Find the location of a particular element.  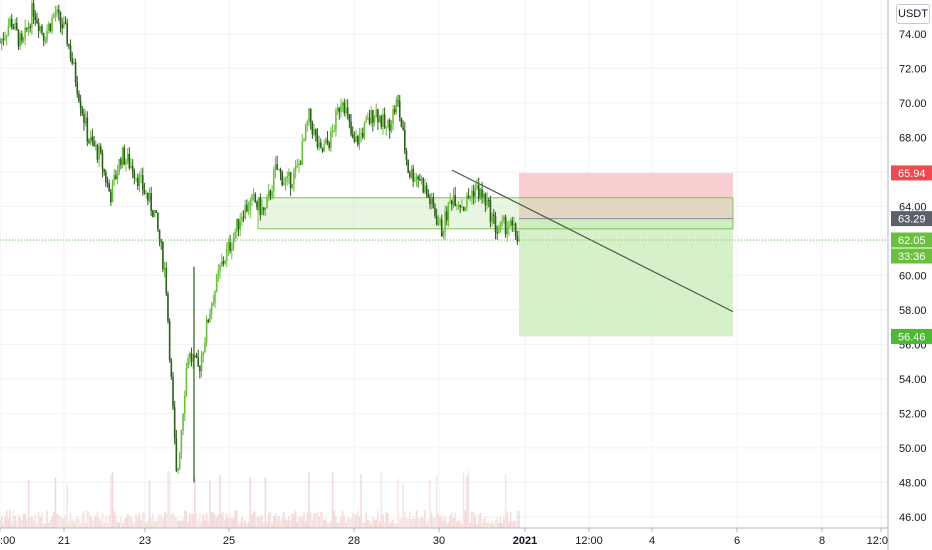

trendline is located at coordinates (592, 241).